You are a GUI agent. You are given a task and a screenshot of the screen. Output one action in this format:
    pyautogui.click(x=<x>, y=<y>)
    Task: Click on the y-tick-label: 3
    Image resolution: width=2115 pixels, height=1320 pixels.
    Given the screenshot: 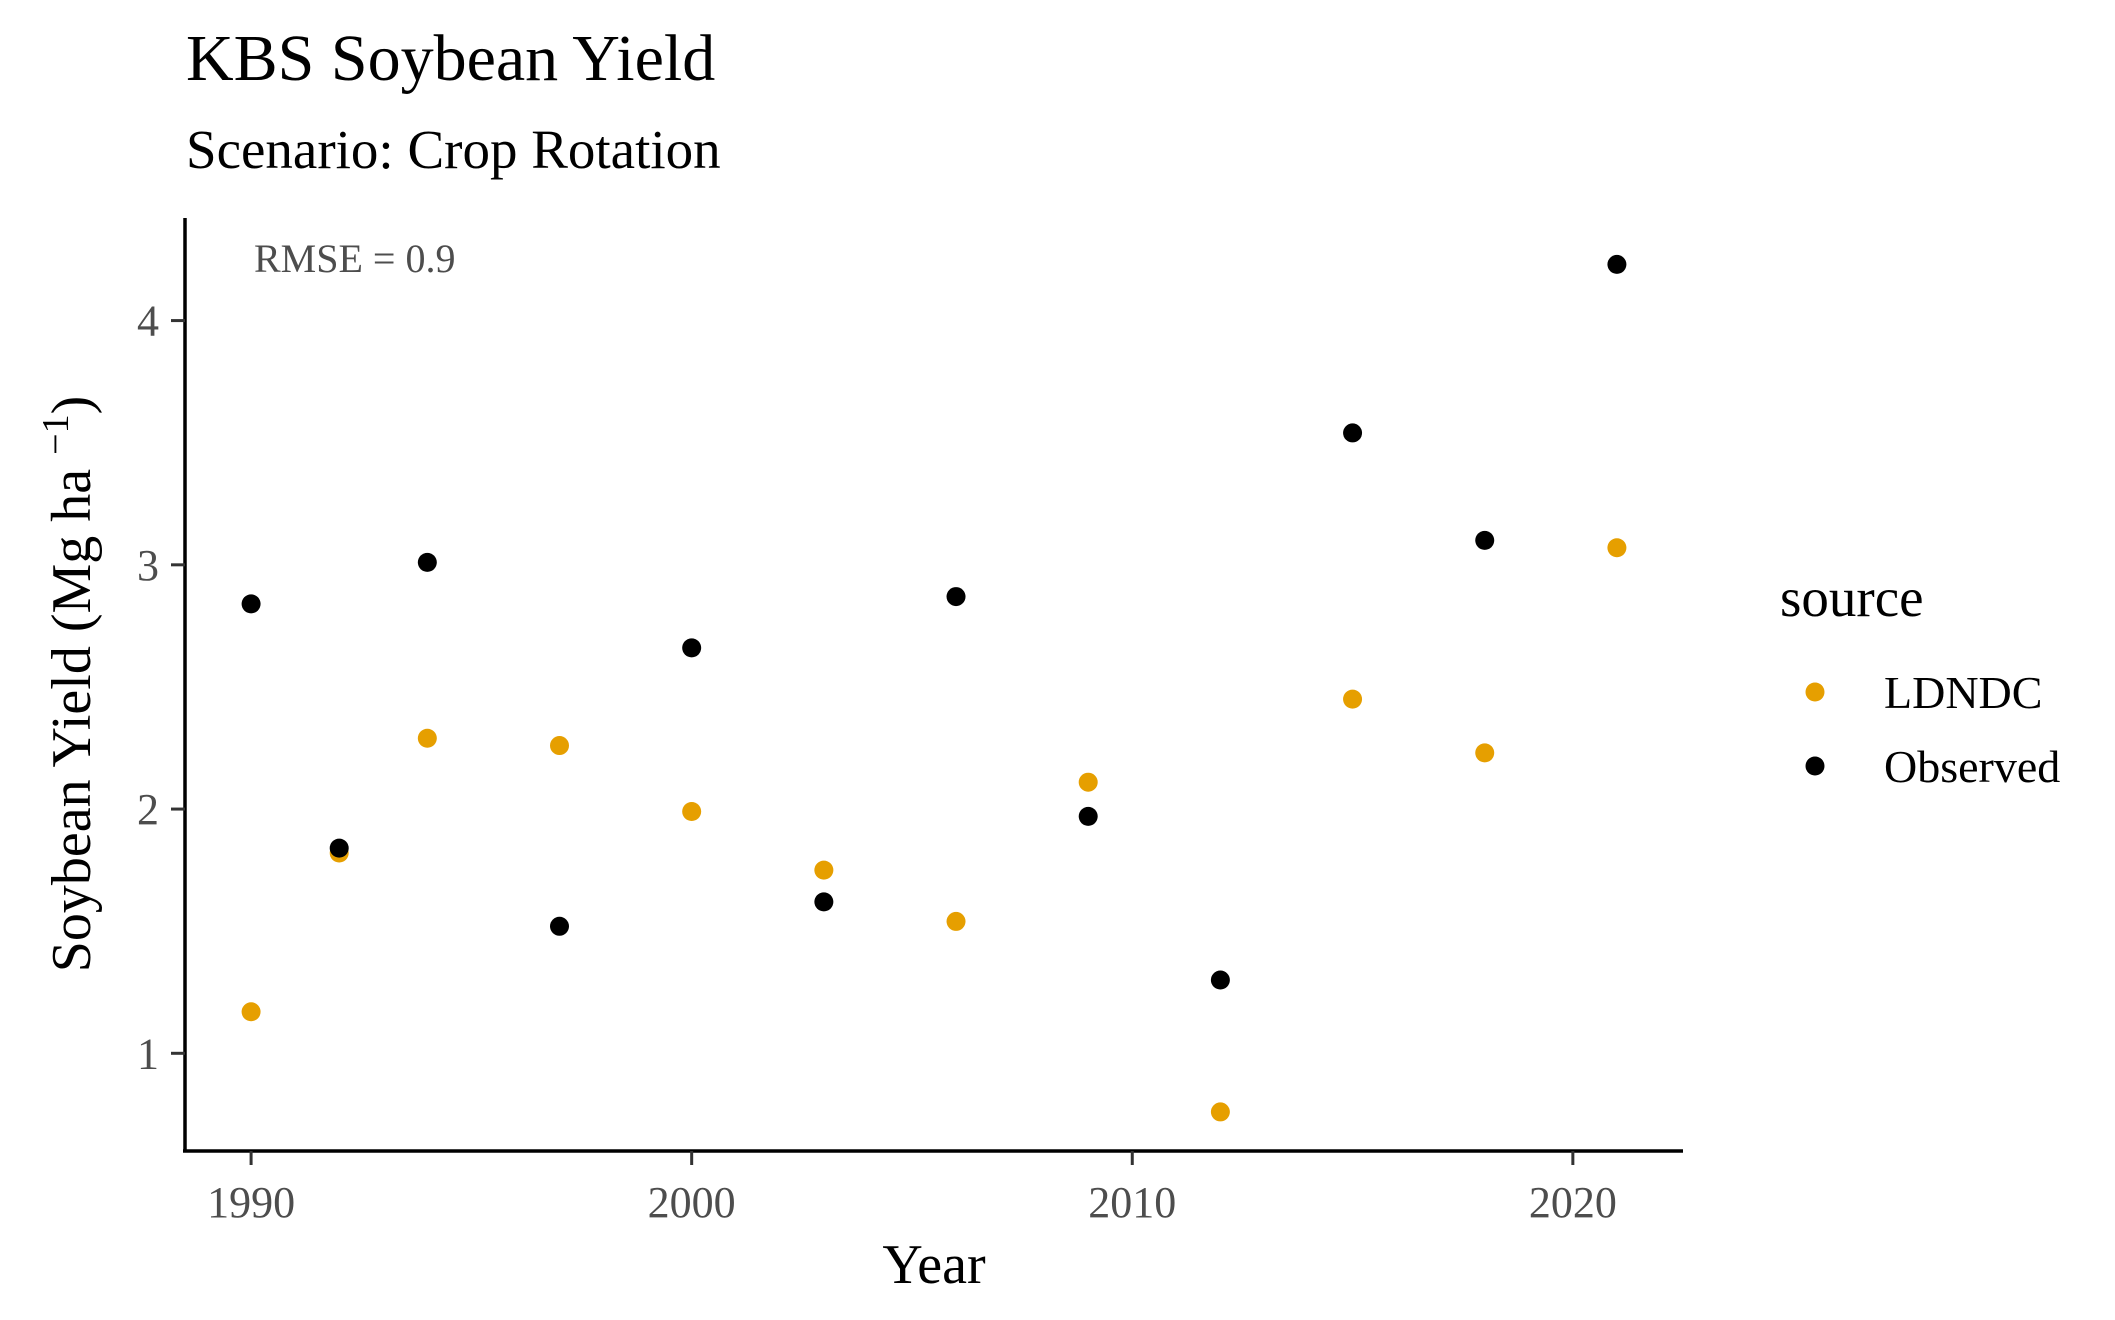 What is the action you would take?
    pyautogui.click(x=148, y=565)
    